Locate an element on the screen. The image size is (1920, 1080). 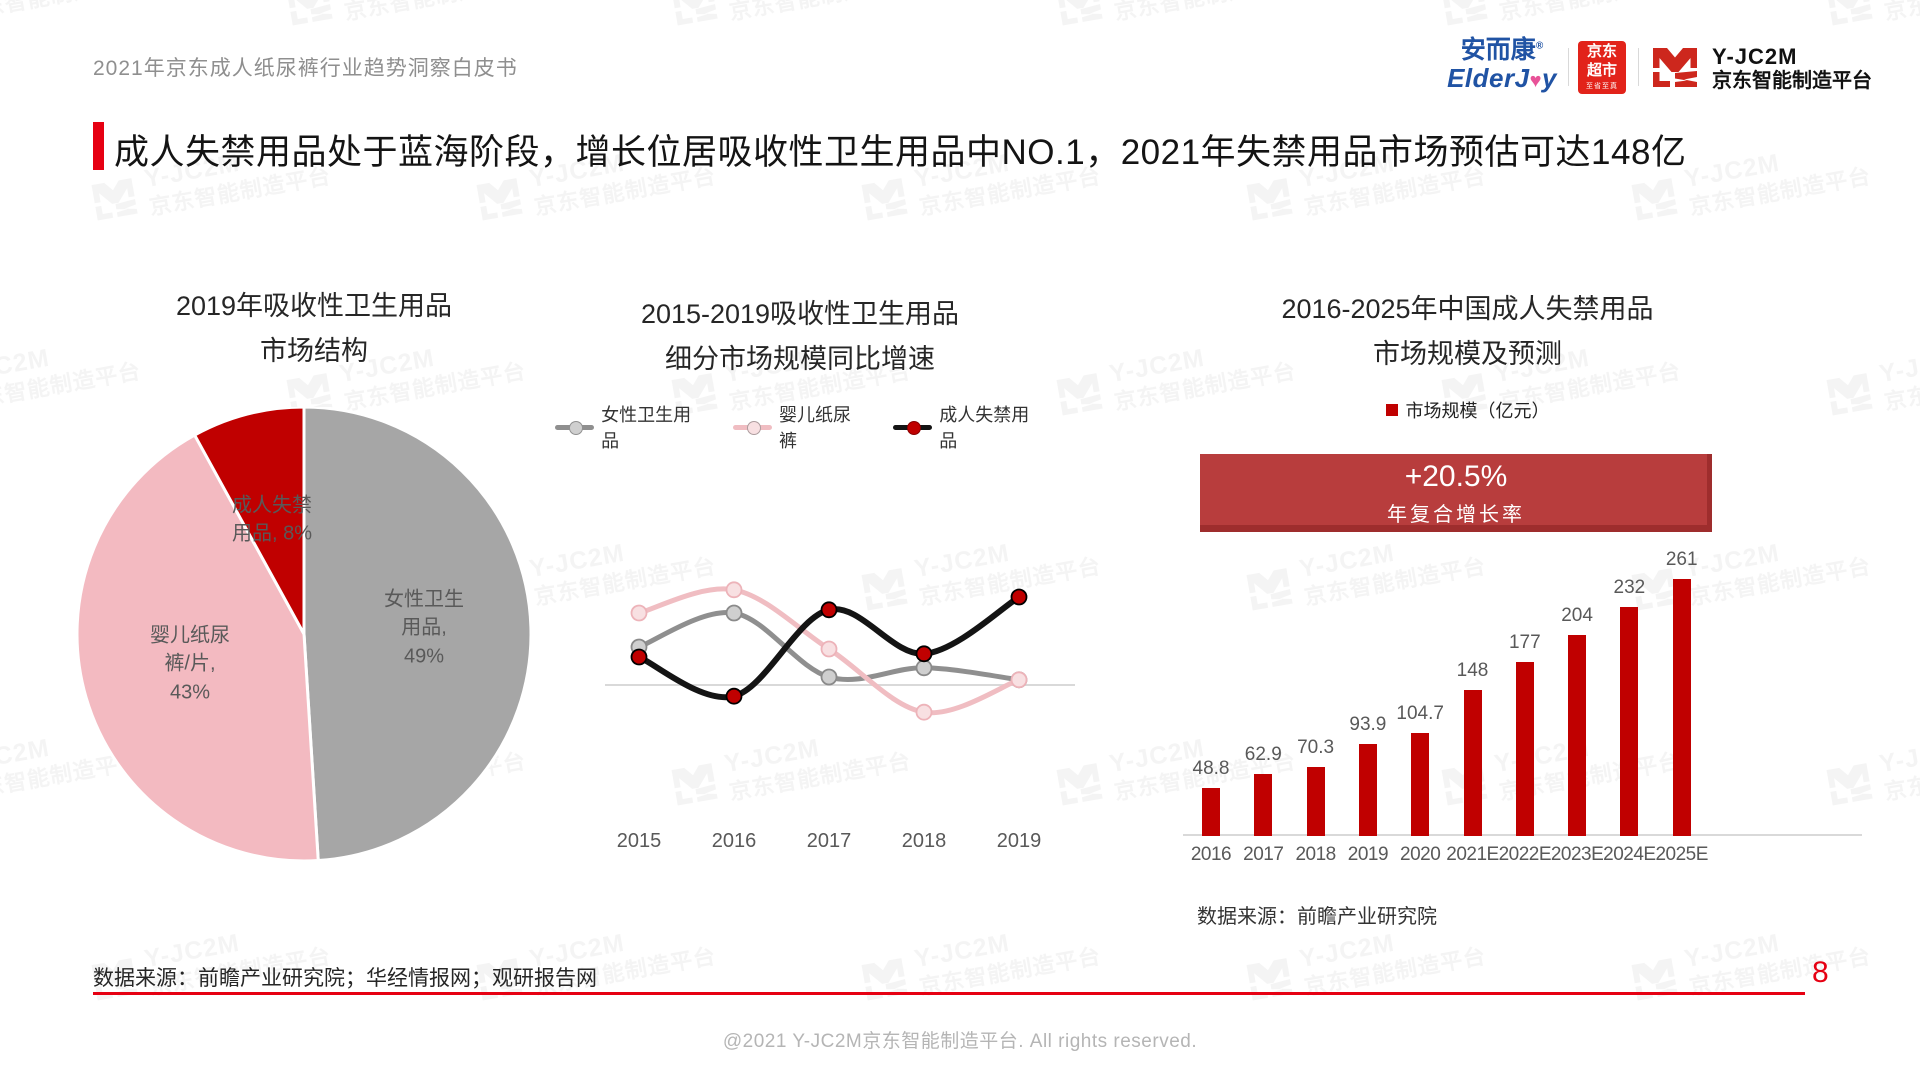
heart-icon: ♥ is located at coordinates (1535, 81).